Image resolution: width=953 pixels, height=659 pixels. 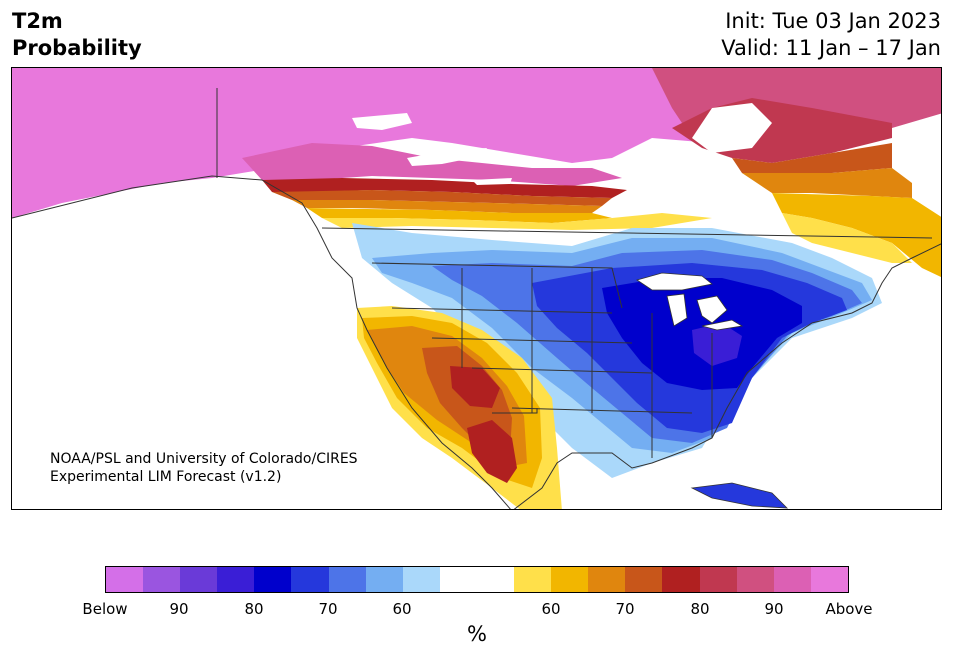 I want to click on prob-band-above-65-east, so click(x=827, y=183).